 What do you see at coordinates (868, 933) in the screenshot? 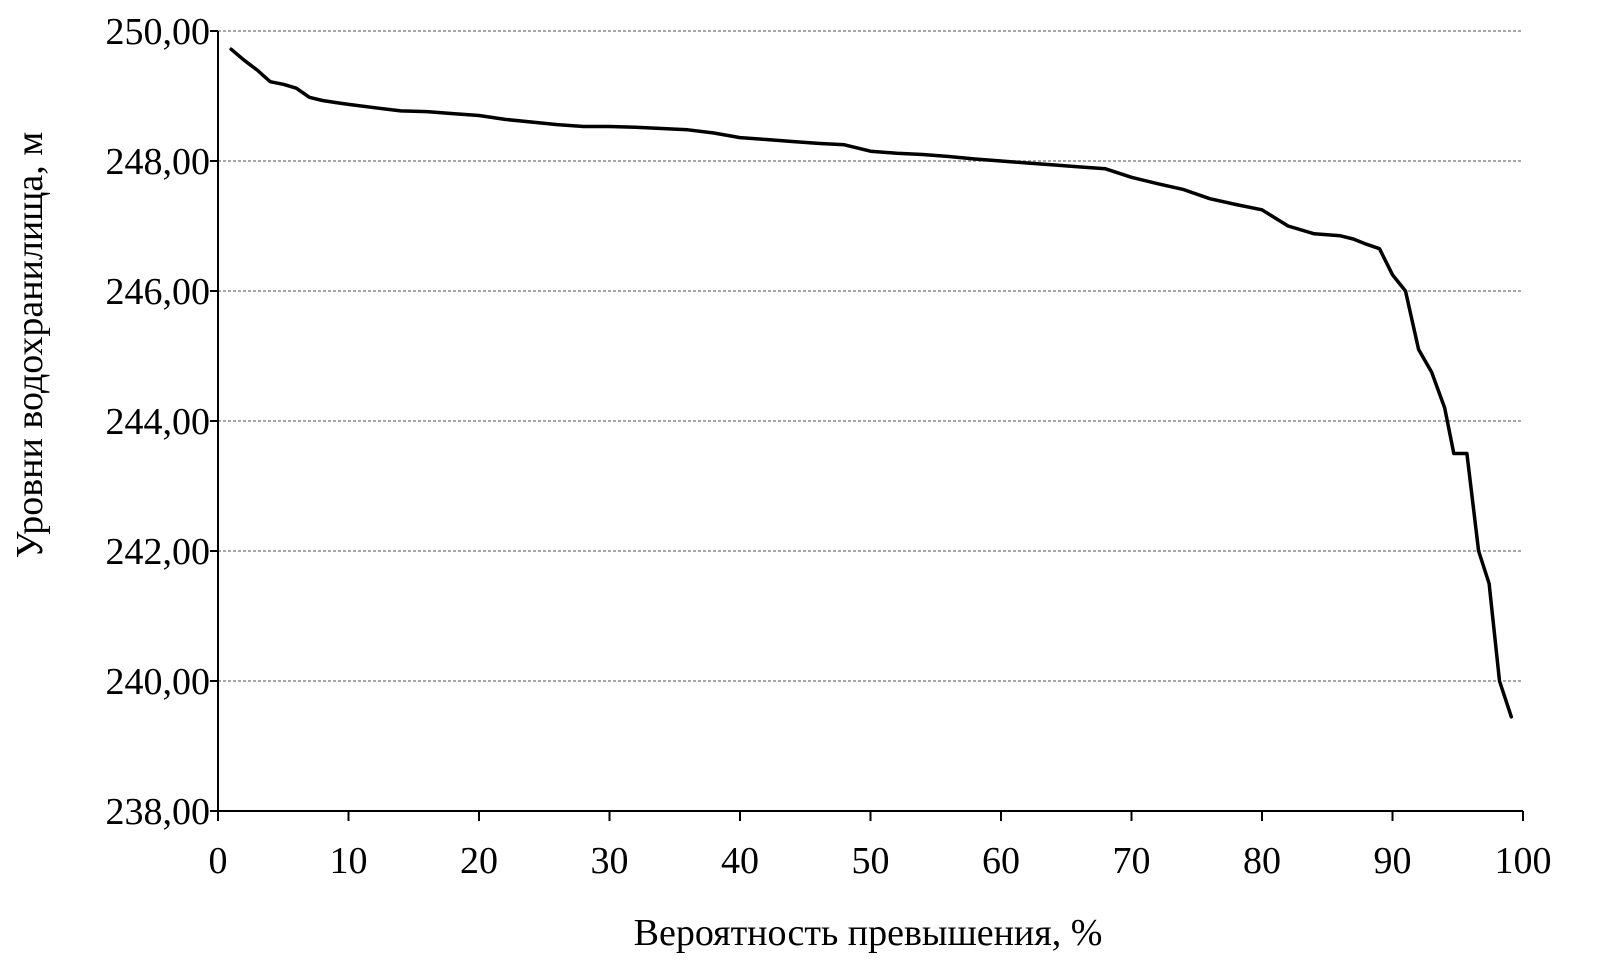
I see `x-axis-title: Вероятность превышения, %` at bounding box center [868, 933].